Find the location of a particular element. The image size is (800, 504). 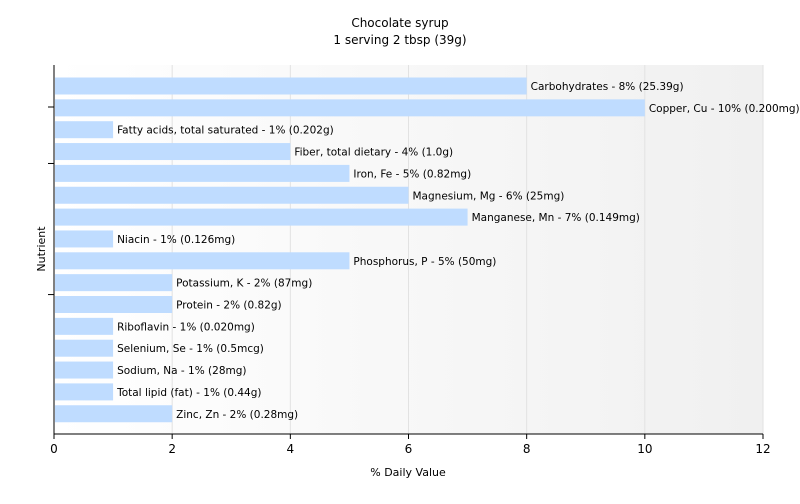

data-label: Manganese, Mn - 7% (0.149mg) is located at coordinates (556, 218).